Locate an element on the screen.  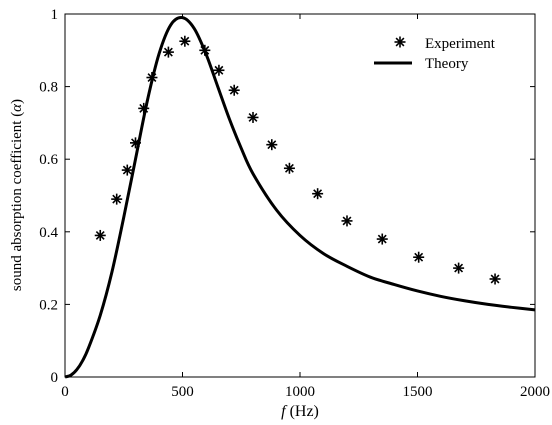
y-tick-label: 0.8 is located at coordinates (48, 88).